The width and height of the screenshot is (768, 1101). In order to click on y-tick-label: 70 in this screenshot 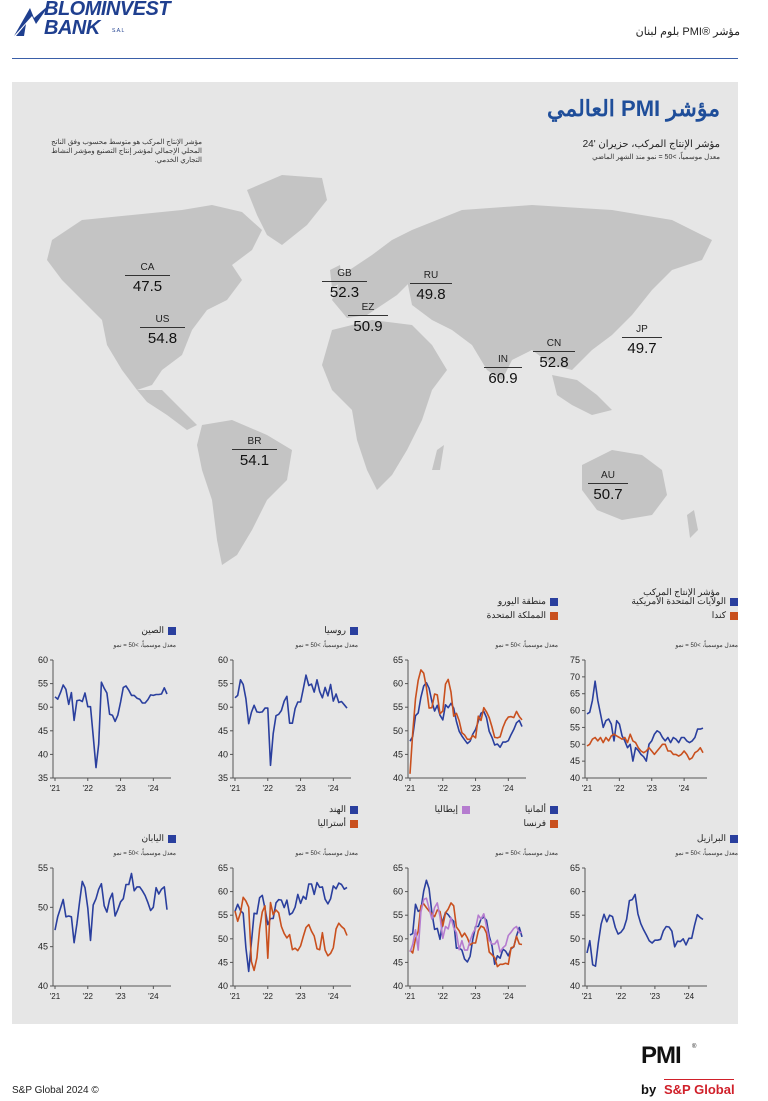, I will do `click(575, 677)`.